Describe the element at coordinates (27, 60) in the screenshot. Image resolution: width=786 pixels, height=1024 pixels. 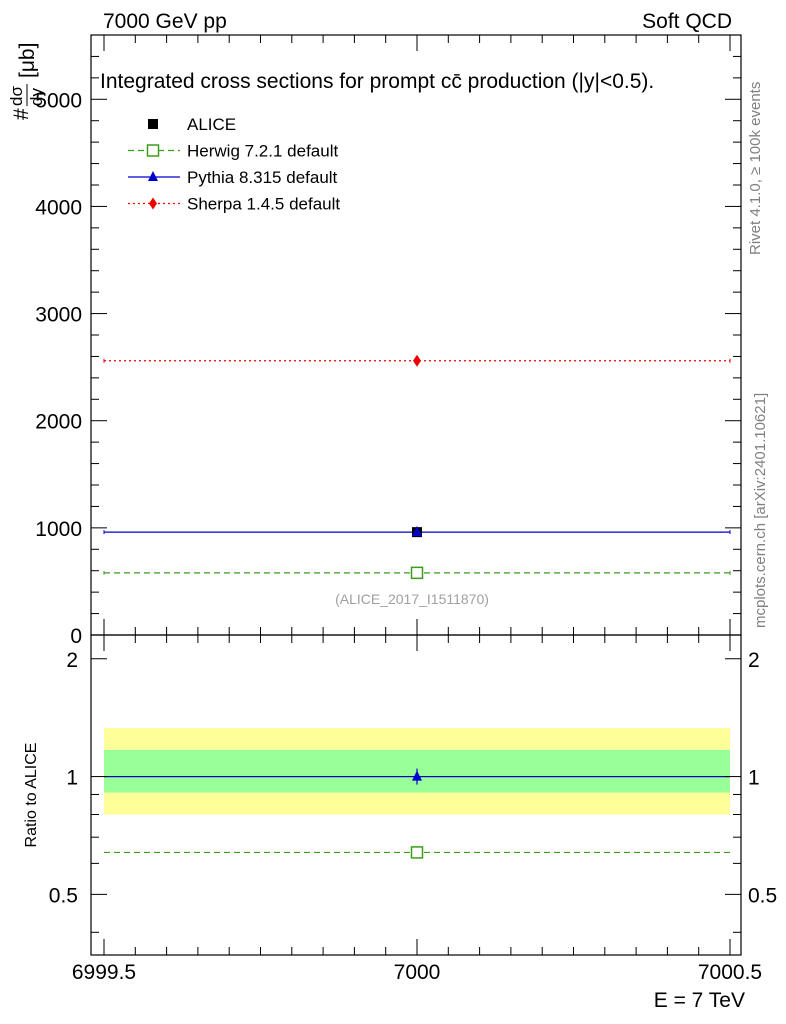
I see `ylabel-unit: [μb]` at that location.